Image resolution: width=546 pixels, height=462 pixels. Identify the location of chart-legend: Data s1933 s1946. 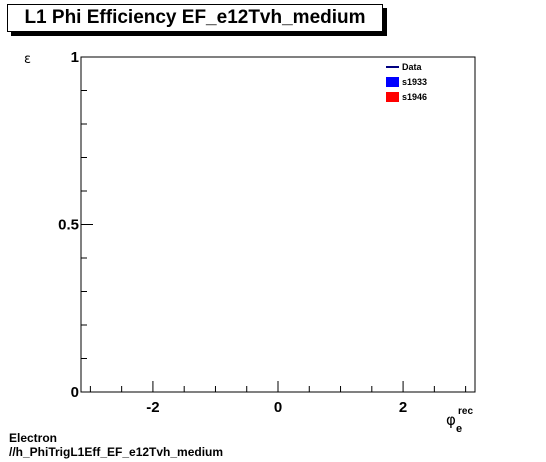
(406, 82).